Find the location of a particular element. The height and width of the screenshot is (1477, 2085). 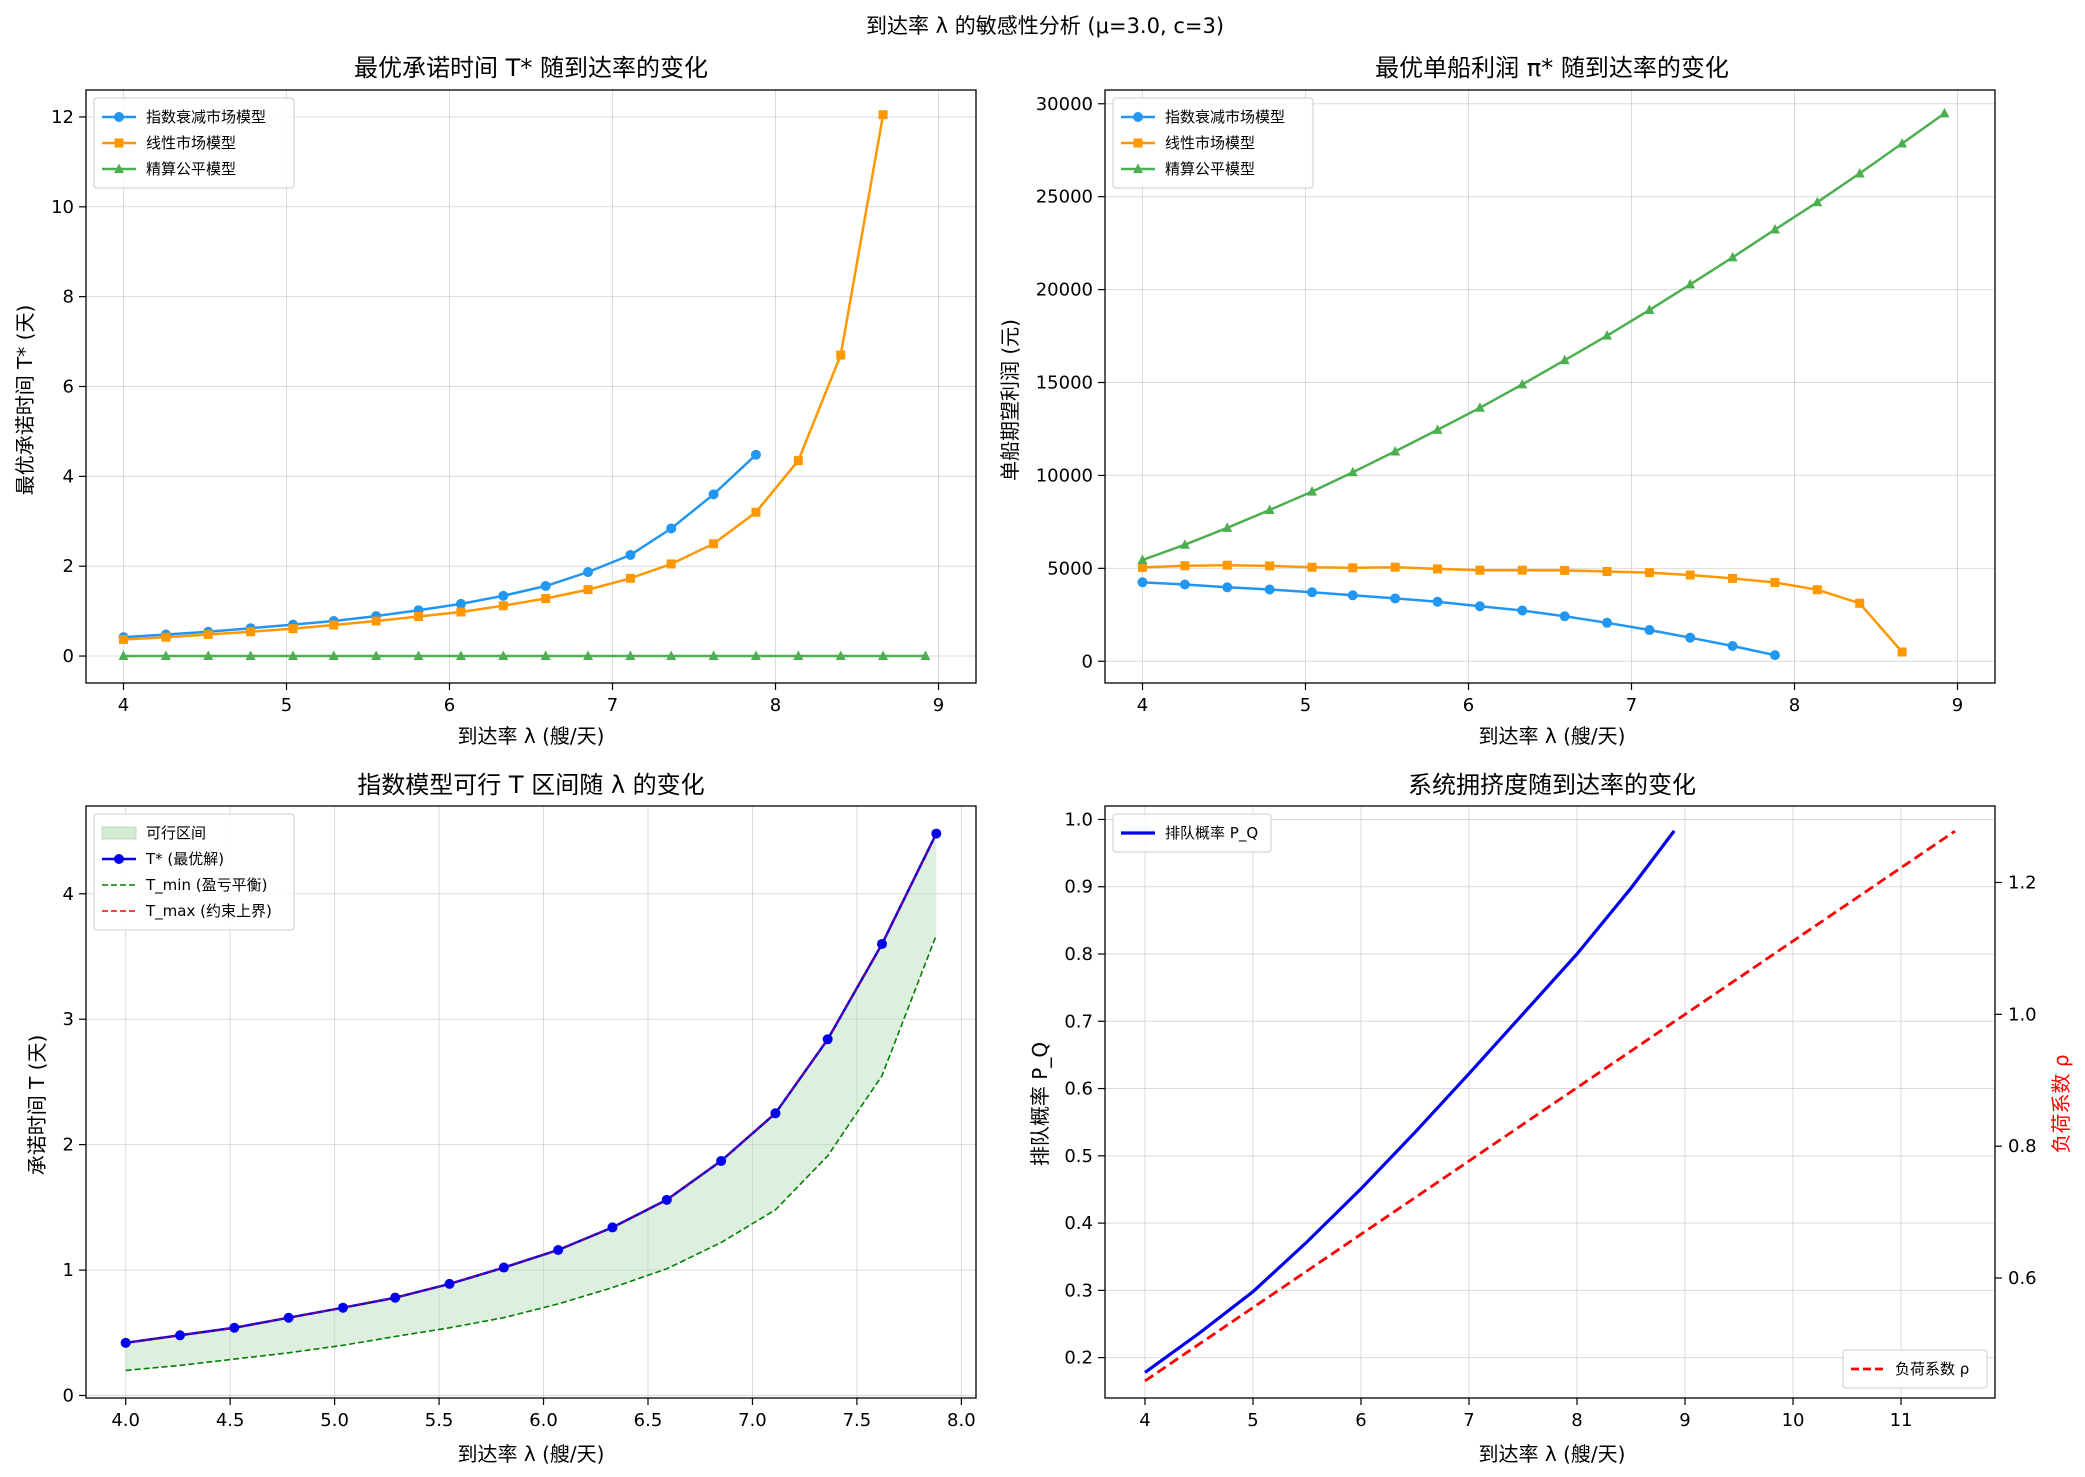

panel-4-xtick-label-1: 5 is located at coordinates (1252, 1420).